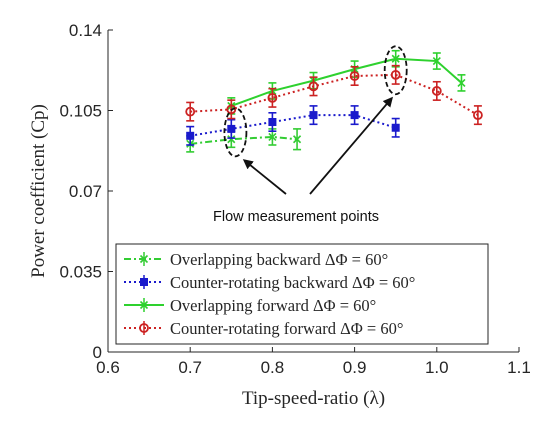 The width and height of the screenshot is (550, 421). I want to click on legend-item-1: Overlapping backward ΔΦ = 60°, so click(256, 259).